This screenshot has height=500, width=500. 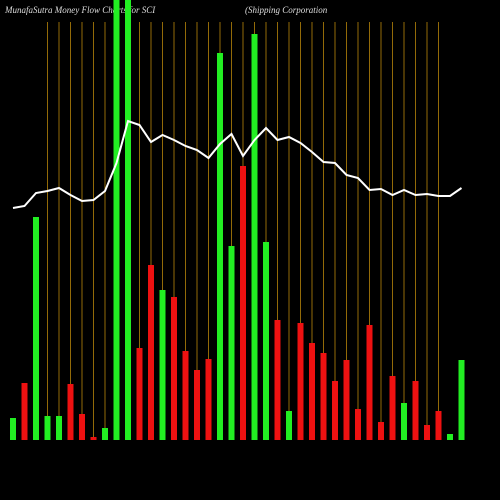 What do you see at coordinates (80, 10) in the screenshot?
I see `chart-title: MunafaSutra Money Flow Charts for SCI` at bounding box center [80, 10].